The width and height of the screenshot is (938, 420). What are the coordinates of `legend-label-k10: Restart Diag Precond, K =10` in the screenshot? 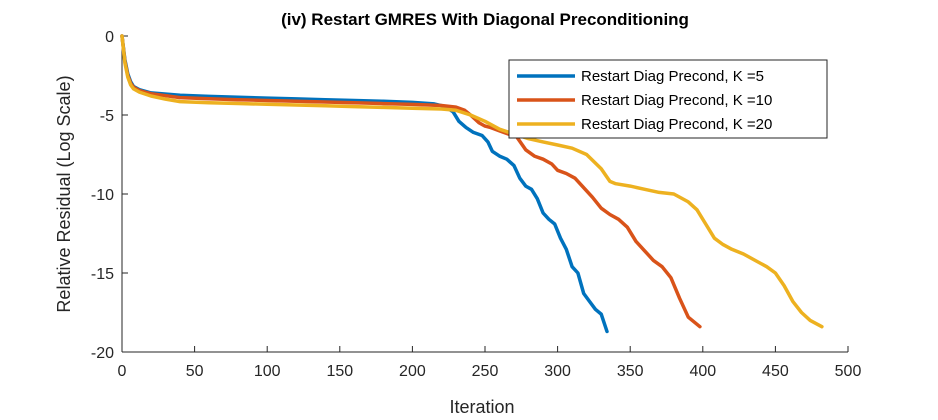 It's located at (676, 100).